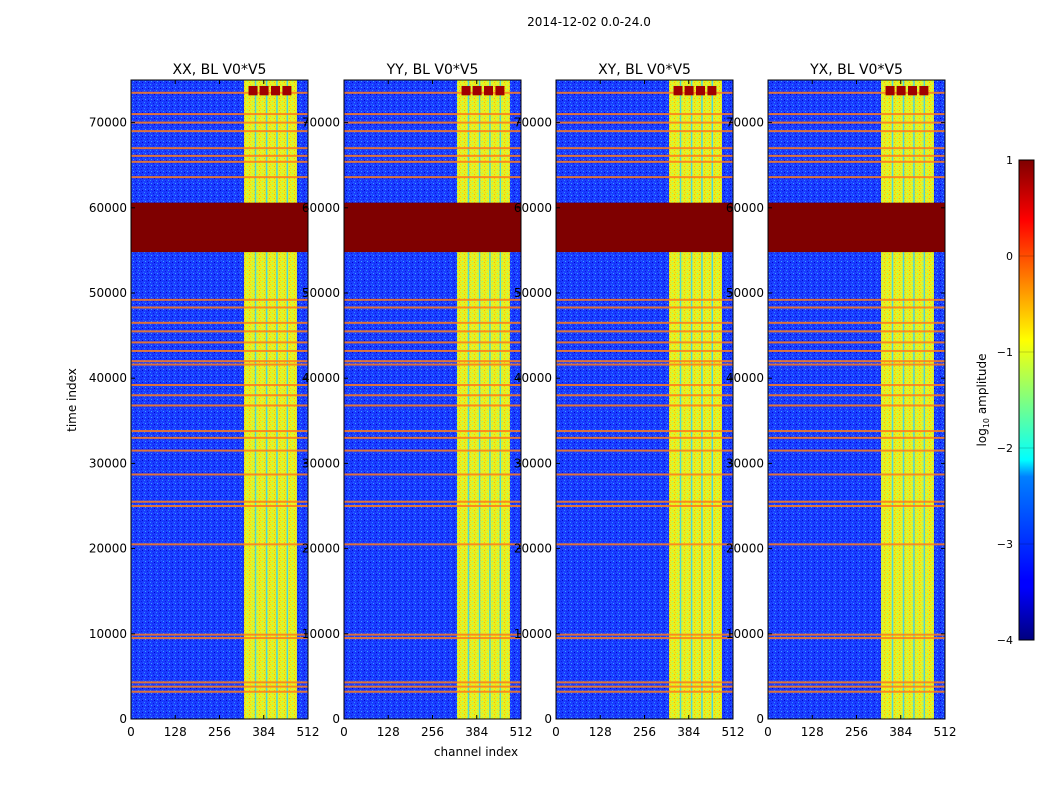  Describe the element at coordinates (321, 208) in the screenshot. I see `y-tick-label: 60000` at that location.